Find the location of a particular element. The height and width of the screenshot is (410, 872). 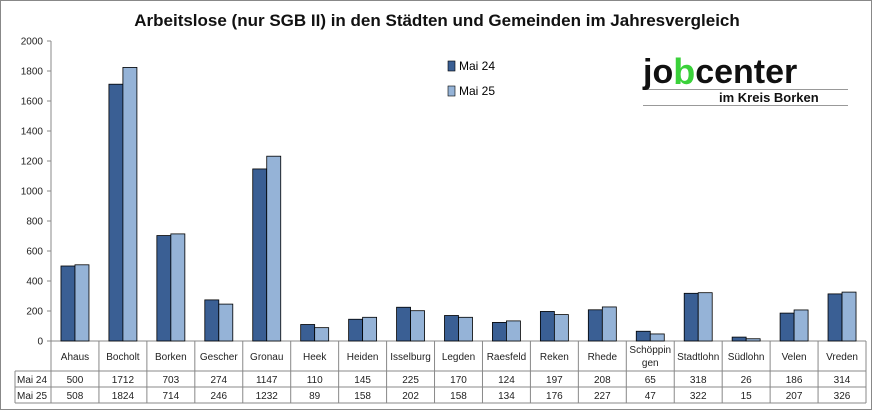

y-tick-label: 1800 is located at coordinates (32, 72).